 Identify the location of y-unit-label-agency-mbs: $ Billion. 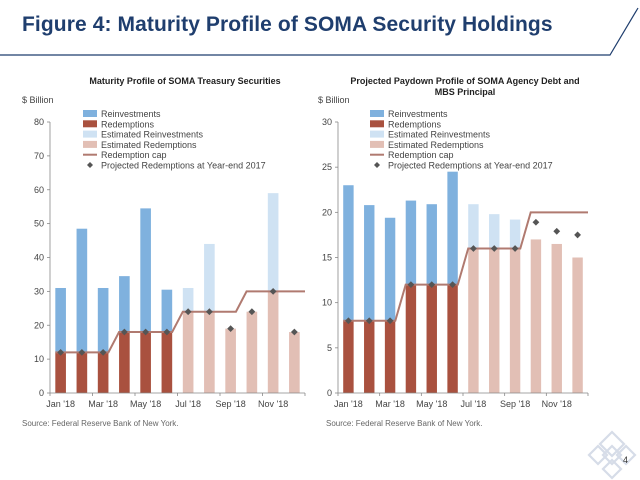
(334, 100).